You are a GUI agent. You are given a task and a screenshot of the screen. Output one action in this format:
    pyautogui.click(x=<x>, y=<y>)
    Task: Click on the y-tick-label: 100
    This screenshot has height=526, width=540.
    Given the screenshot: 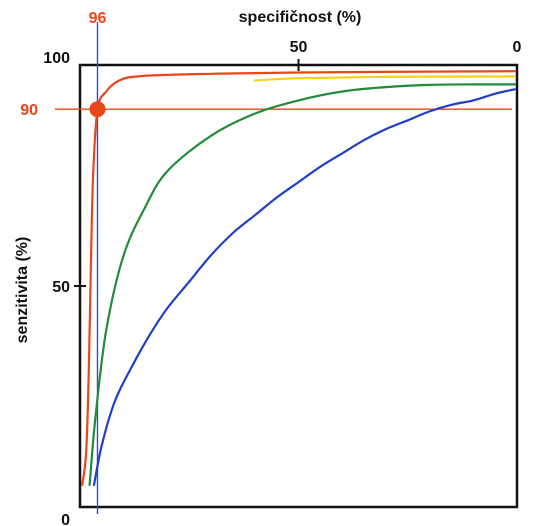 What is the action you would take?
    pyautogui.click(x=56, y=58)
    